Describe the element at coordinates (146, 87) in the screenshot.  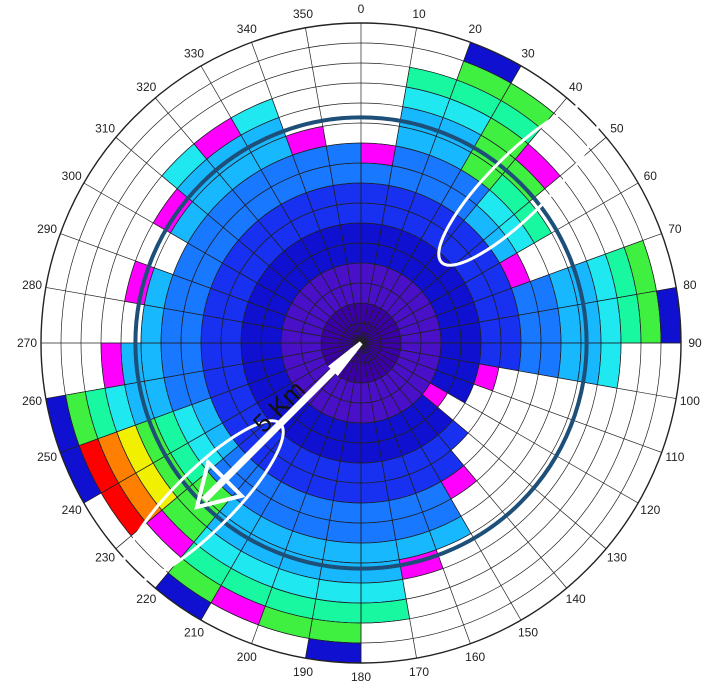
I see `angle-tick-label: 320` at that location.